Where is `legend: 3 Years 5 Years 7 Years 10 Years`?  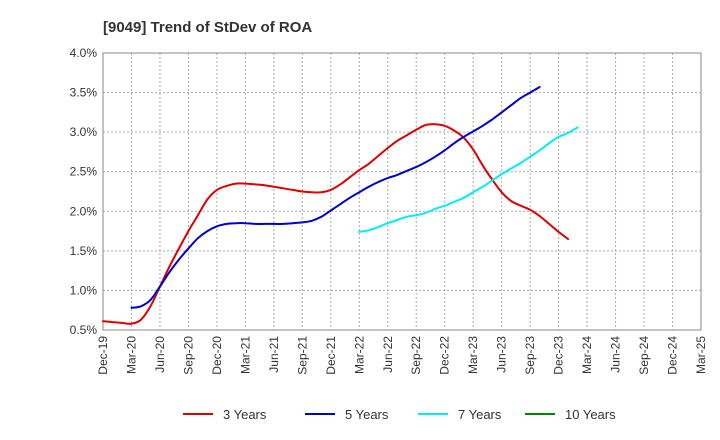 legend: 3 Years 5 Years 7 Years 10 Years is located at coordinates (399, 414).